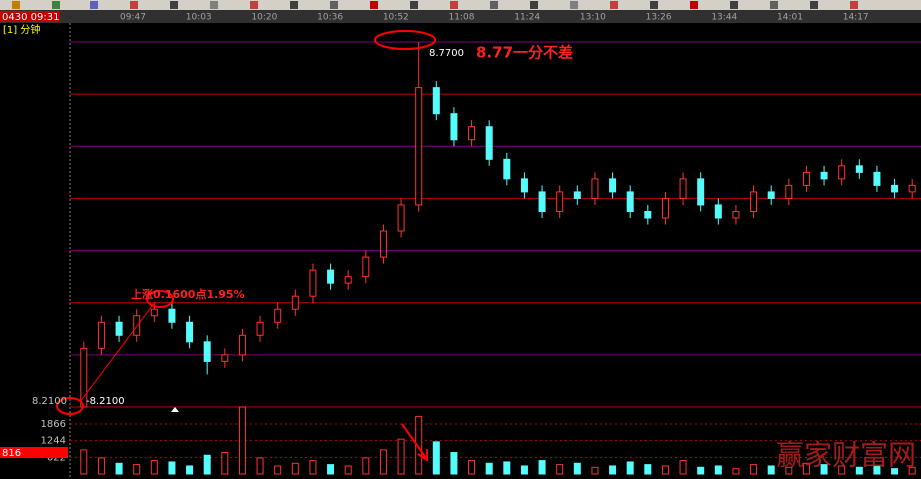 The height and width of the screenshot is (479, 921). What do you see at coordinates (21, 29) in the screenshot?
I see `period-label: [1] 分钟` at bounding box center [21, 29].